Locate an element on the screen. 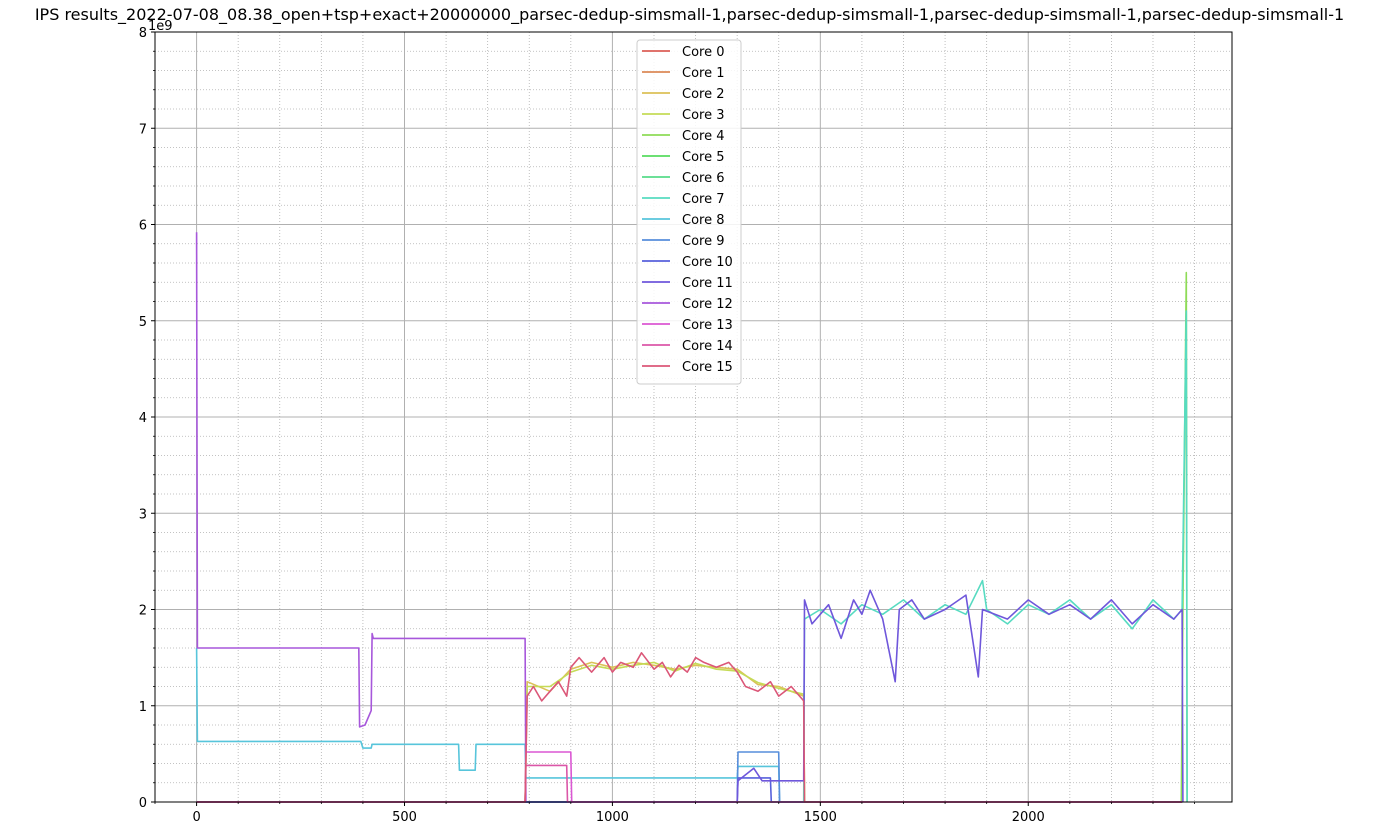  legend-label: Core 6 is located at coordinates (703, 178).